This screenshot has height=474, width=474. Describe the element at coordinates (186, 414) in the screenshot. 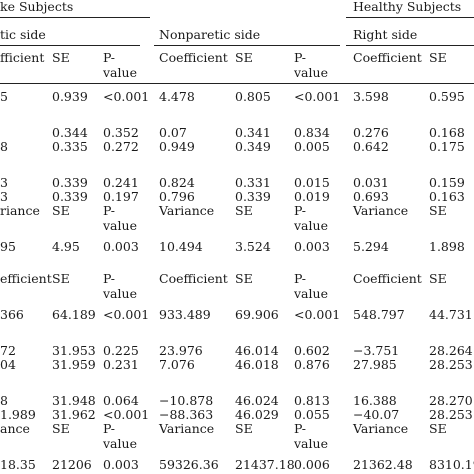

I see `table-row-c3: −88.363` at that location.